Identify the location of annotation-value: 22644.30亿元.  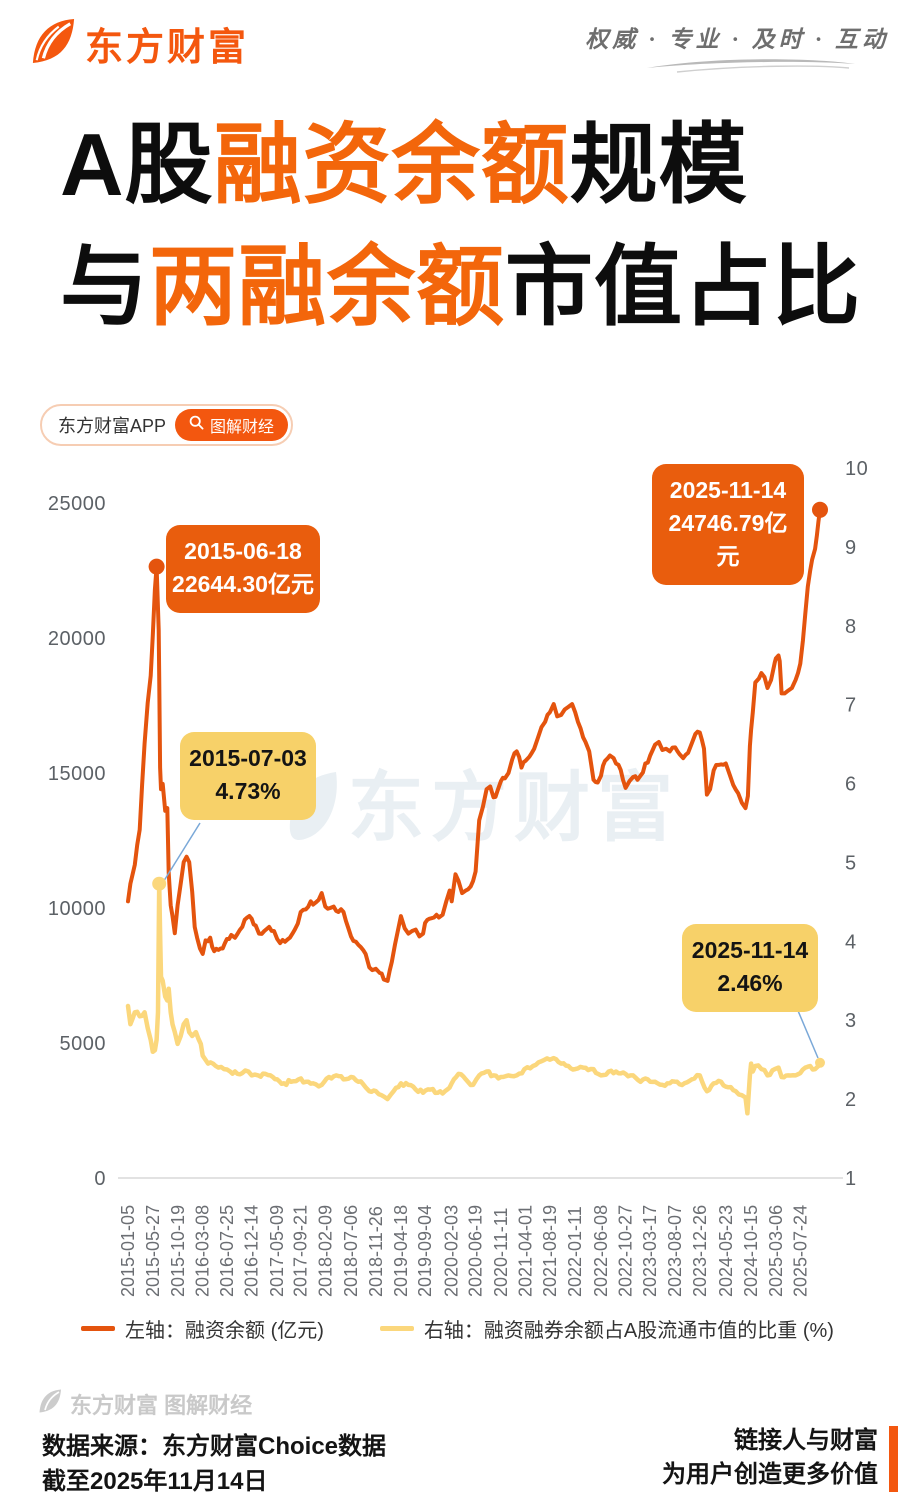
(243, 584).